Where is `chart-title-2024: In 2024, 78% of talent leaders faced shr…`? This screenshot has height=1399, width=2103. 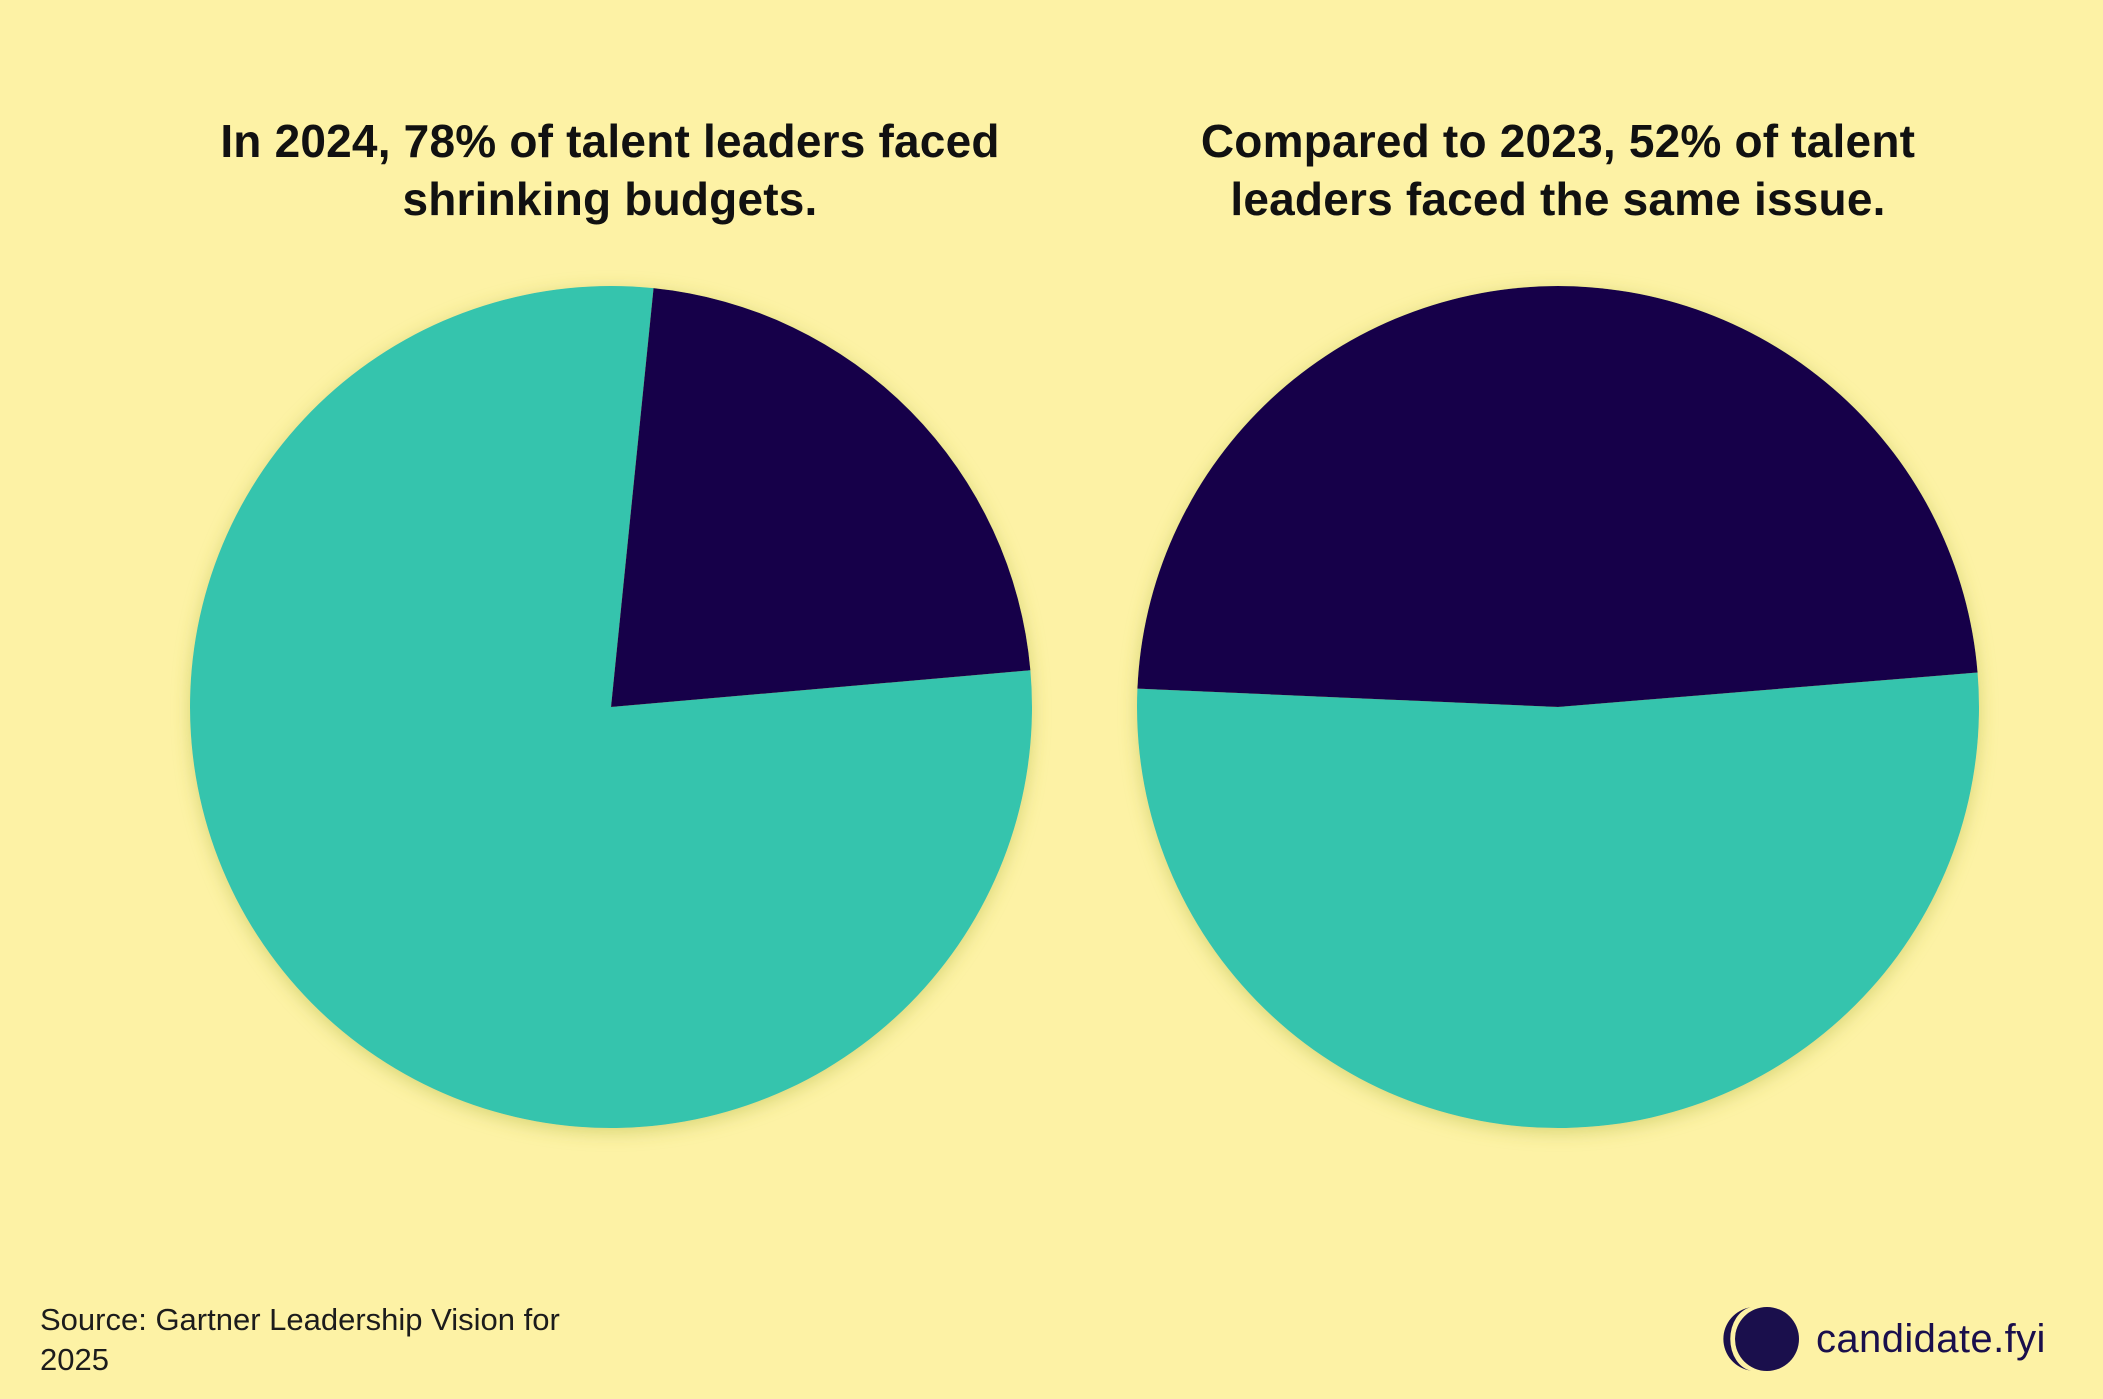 chart-title-2024: In 2024, 78% of talent leaders faced shr… is located at coordinates (610, 170).